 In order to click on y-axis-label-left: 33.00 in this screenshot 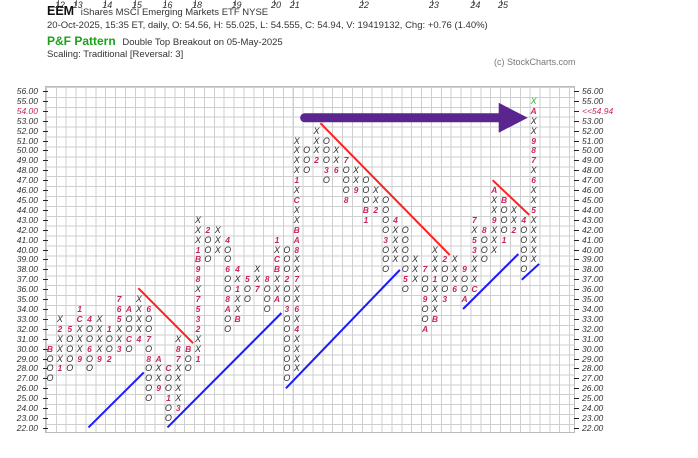, I will do `click(27, 318)`.